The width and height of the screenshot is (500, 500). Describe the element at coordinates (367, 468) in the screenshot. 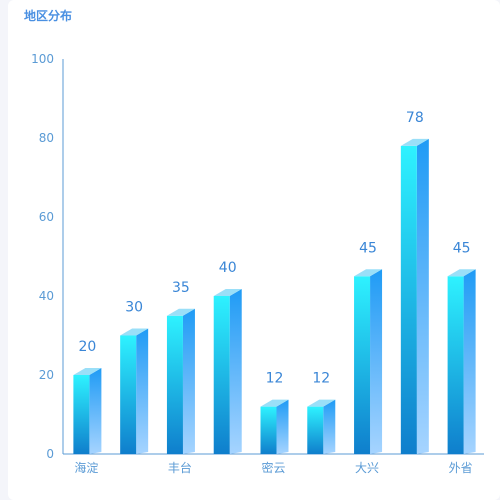

I see `x-tick-label: 大兴` at that location.